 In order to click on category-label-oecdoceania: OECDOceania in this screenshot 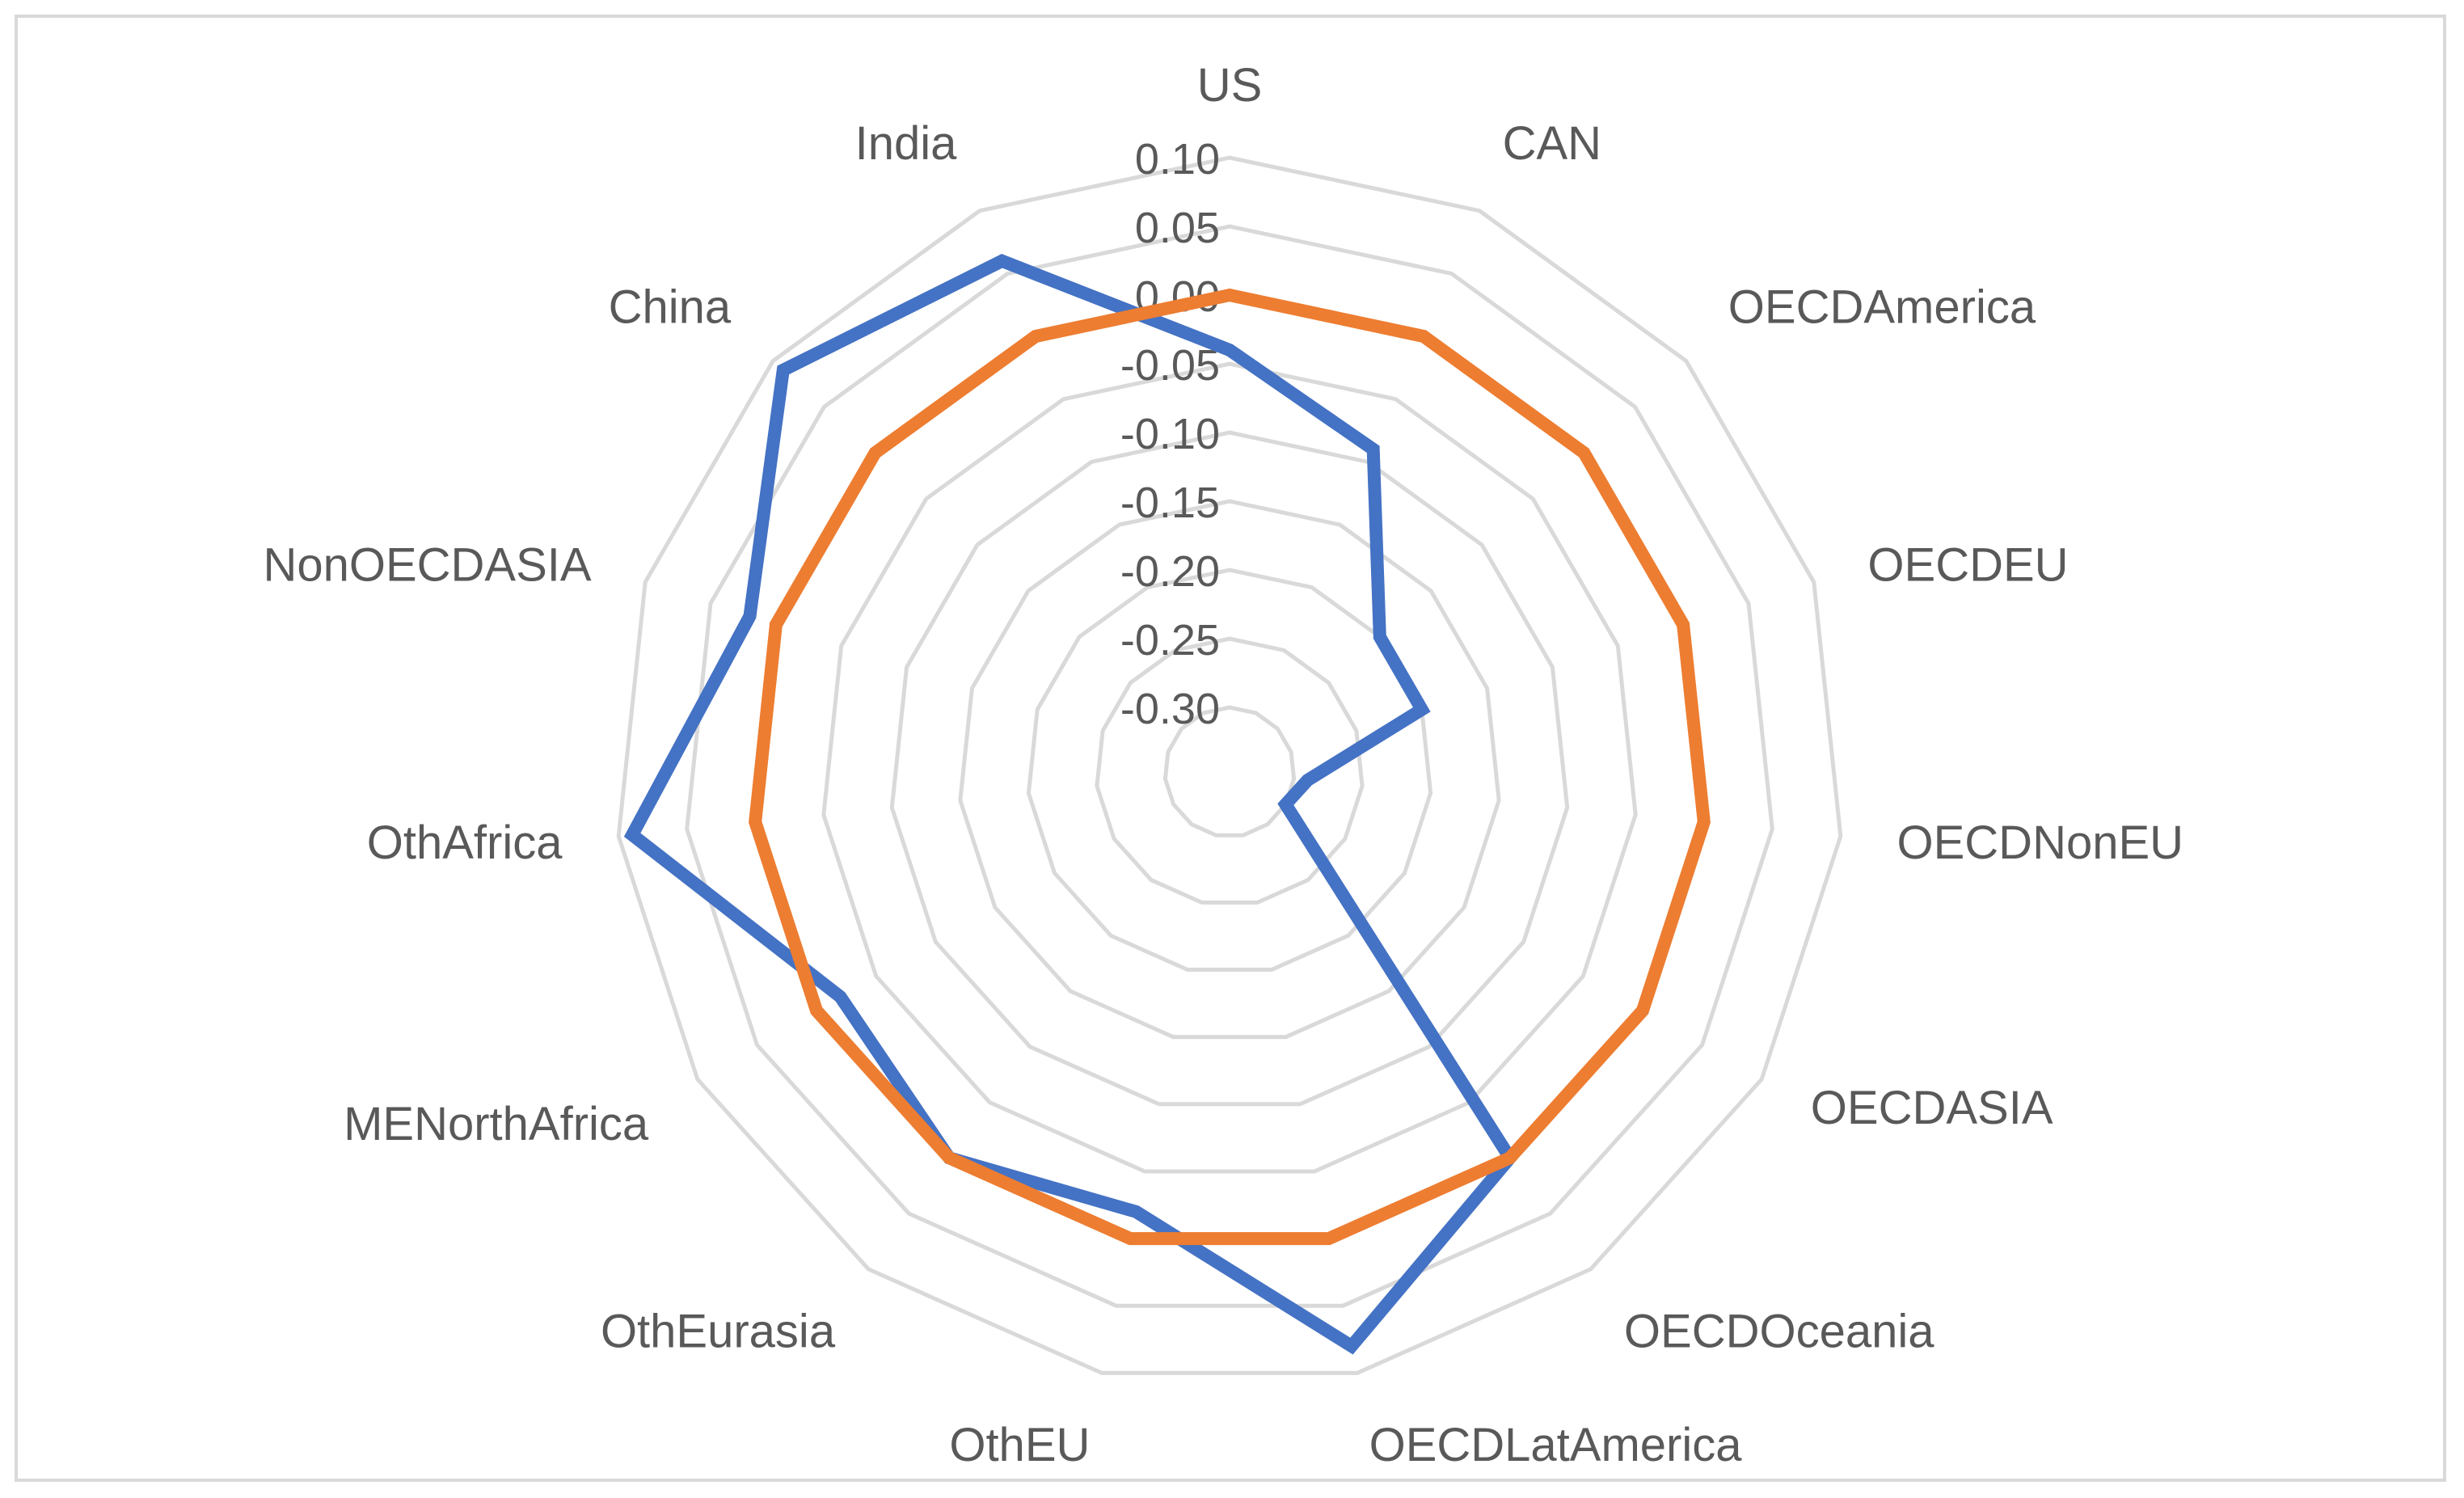, I will do `click(1779, 1332)`.